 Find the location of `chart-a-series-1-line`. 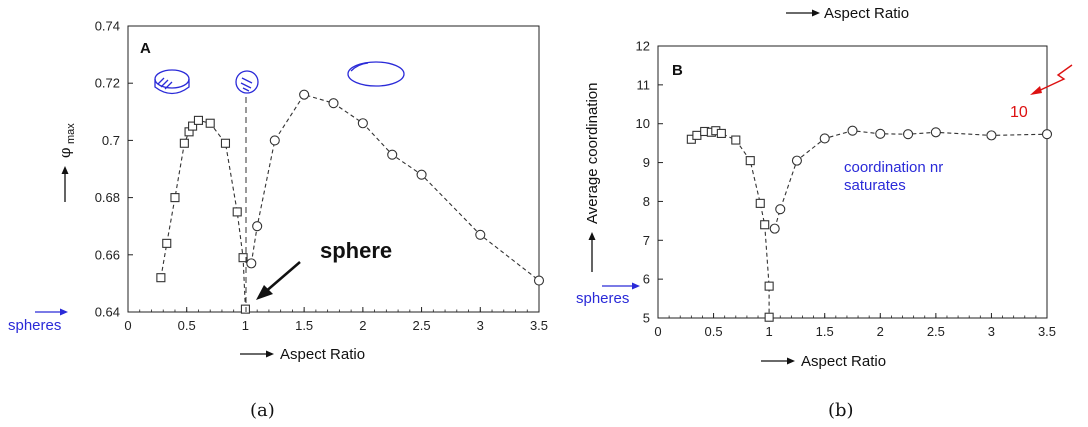

chart-a-series-1-line is located at coordinates (395, 187).